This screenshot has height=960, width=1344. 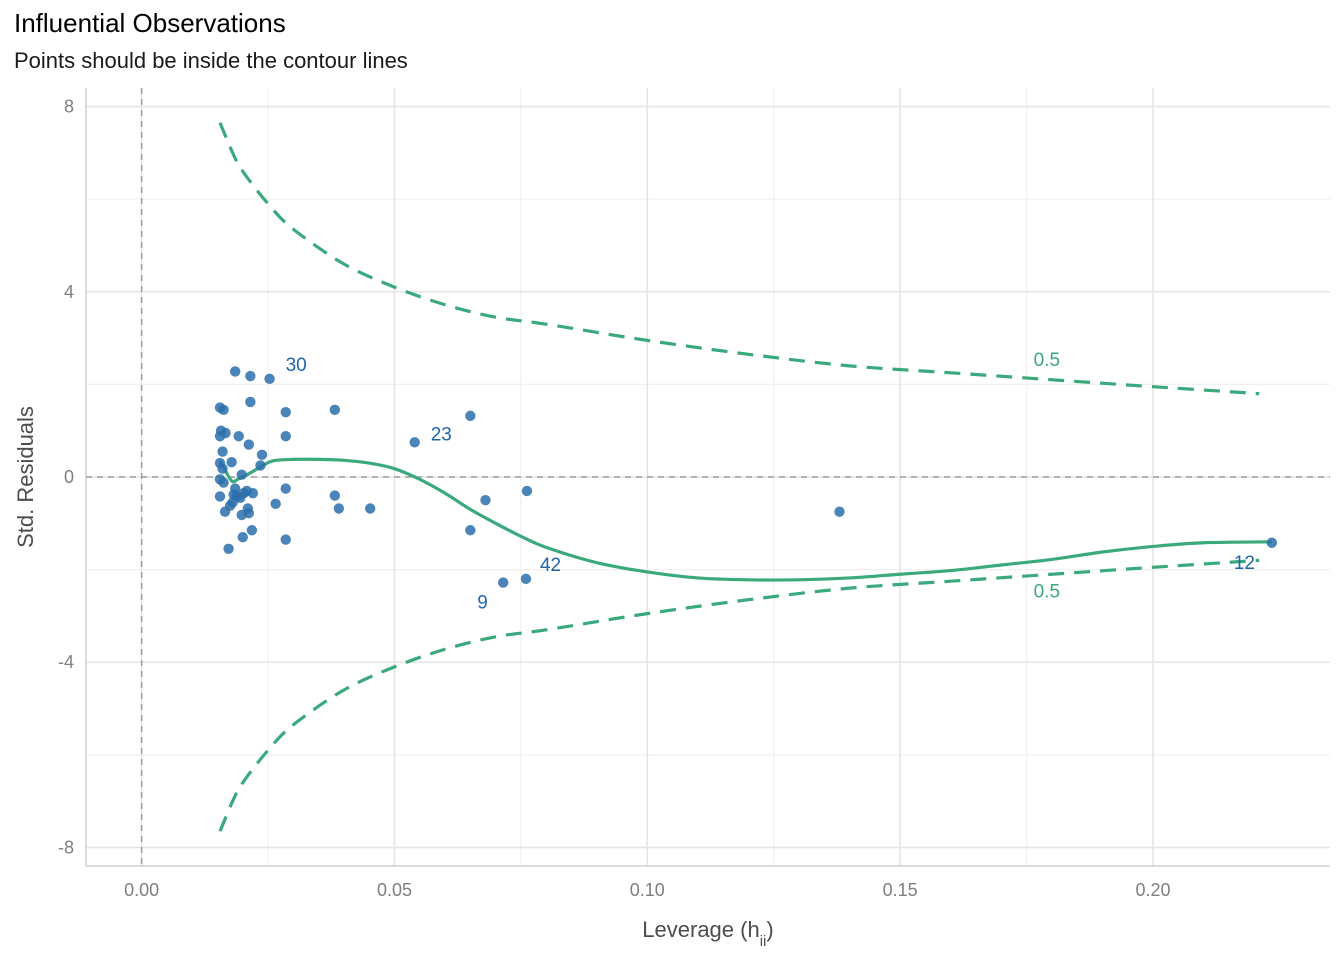 What do you see at coordinates (69, 477) in the screenshot?
I see `y-tick-label: 0` at bounding box center [69, 477].